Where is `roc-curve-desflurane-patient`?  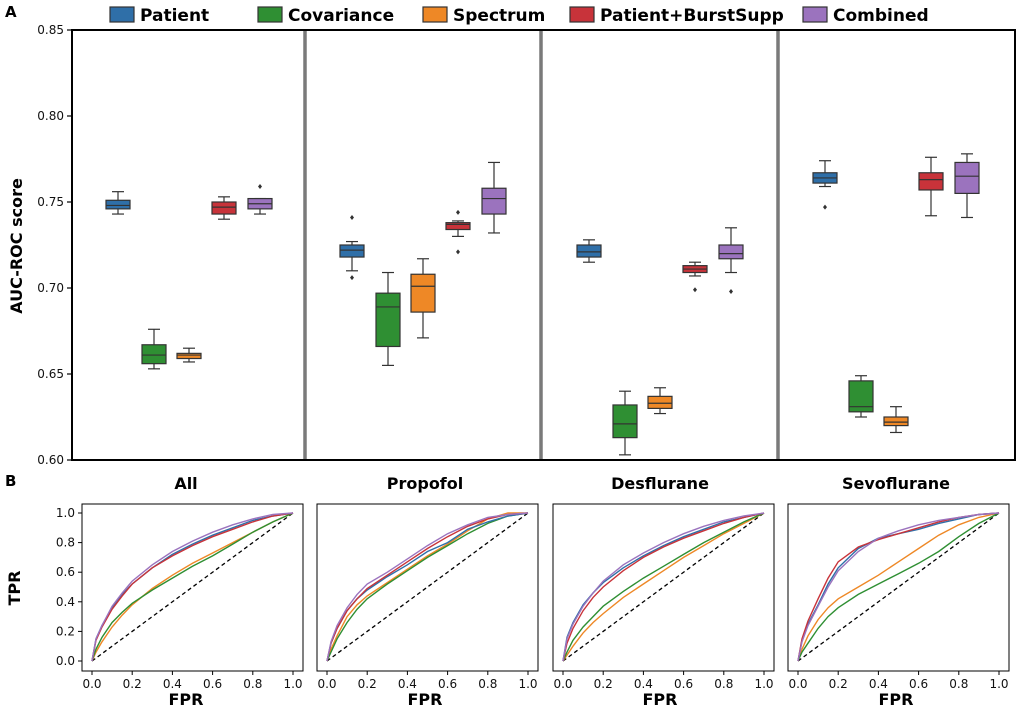
roc-curve-desflurane-patient is located at coordinates (663, 587).